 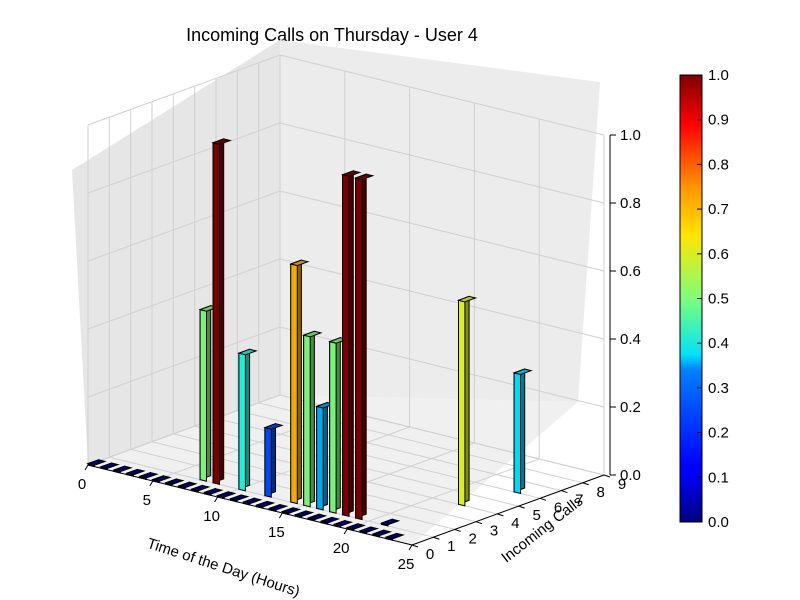 I want to click on colorbar-ticks: 0.0 0.1 0.2 0.3 0.4 0.5 0.6 0.7 0.8 0.9 1.0, so click(x=713, y=299).